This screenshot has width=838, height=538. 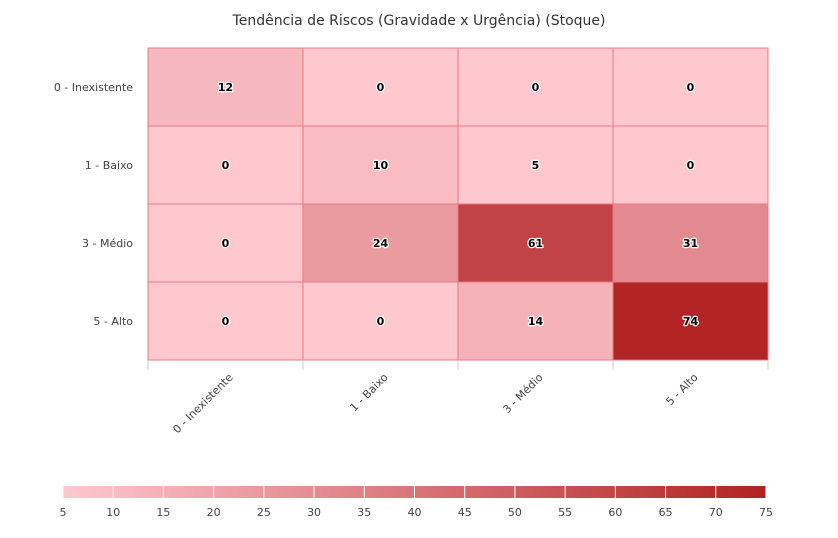 I want to click on color-scale-tick-label: 65, so click(x=666, y=512).